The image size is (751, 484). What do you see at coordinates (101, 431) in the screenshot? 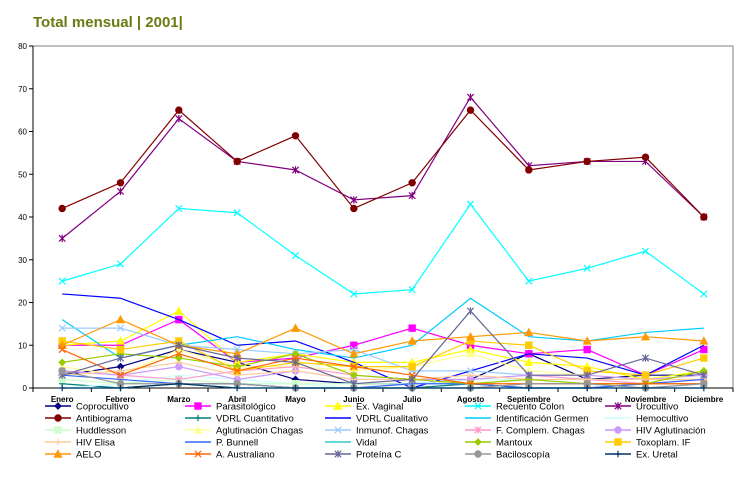
I see `legend-label: Huddlesson` at bounding box center [101, 431].